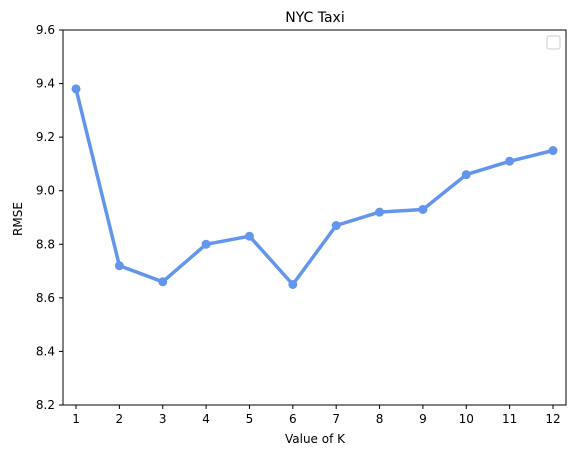 The image size is (578, 452). I want to click on y-tick-label: 8.8, so click(45, 244).